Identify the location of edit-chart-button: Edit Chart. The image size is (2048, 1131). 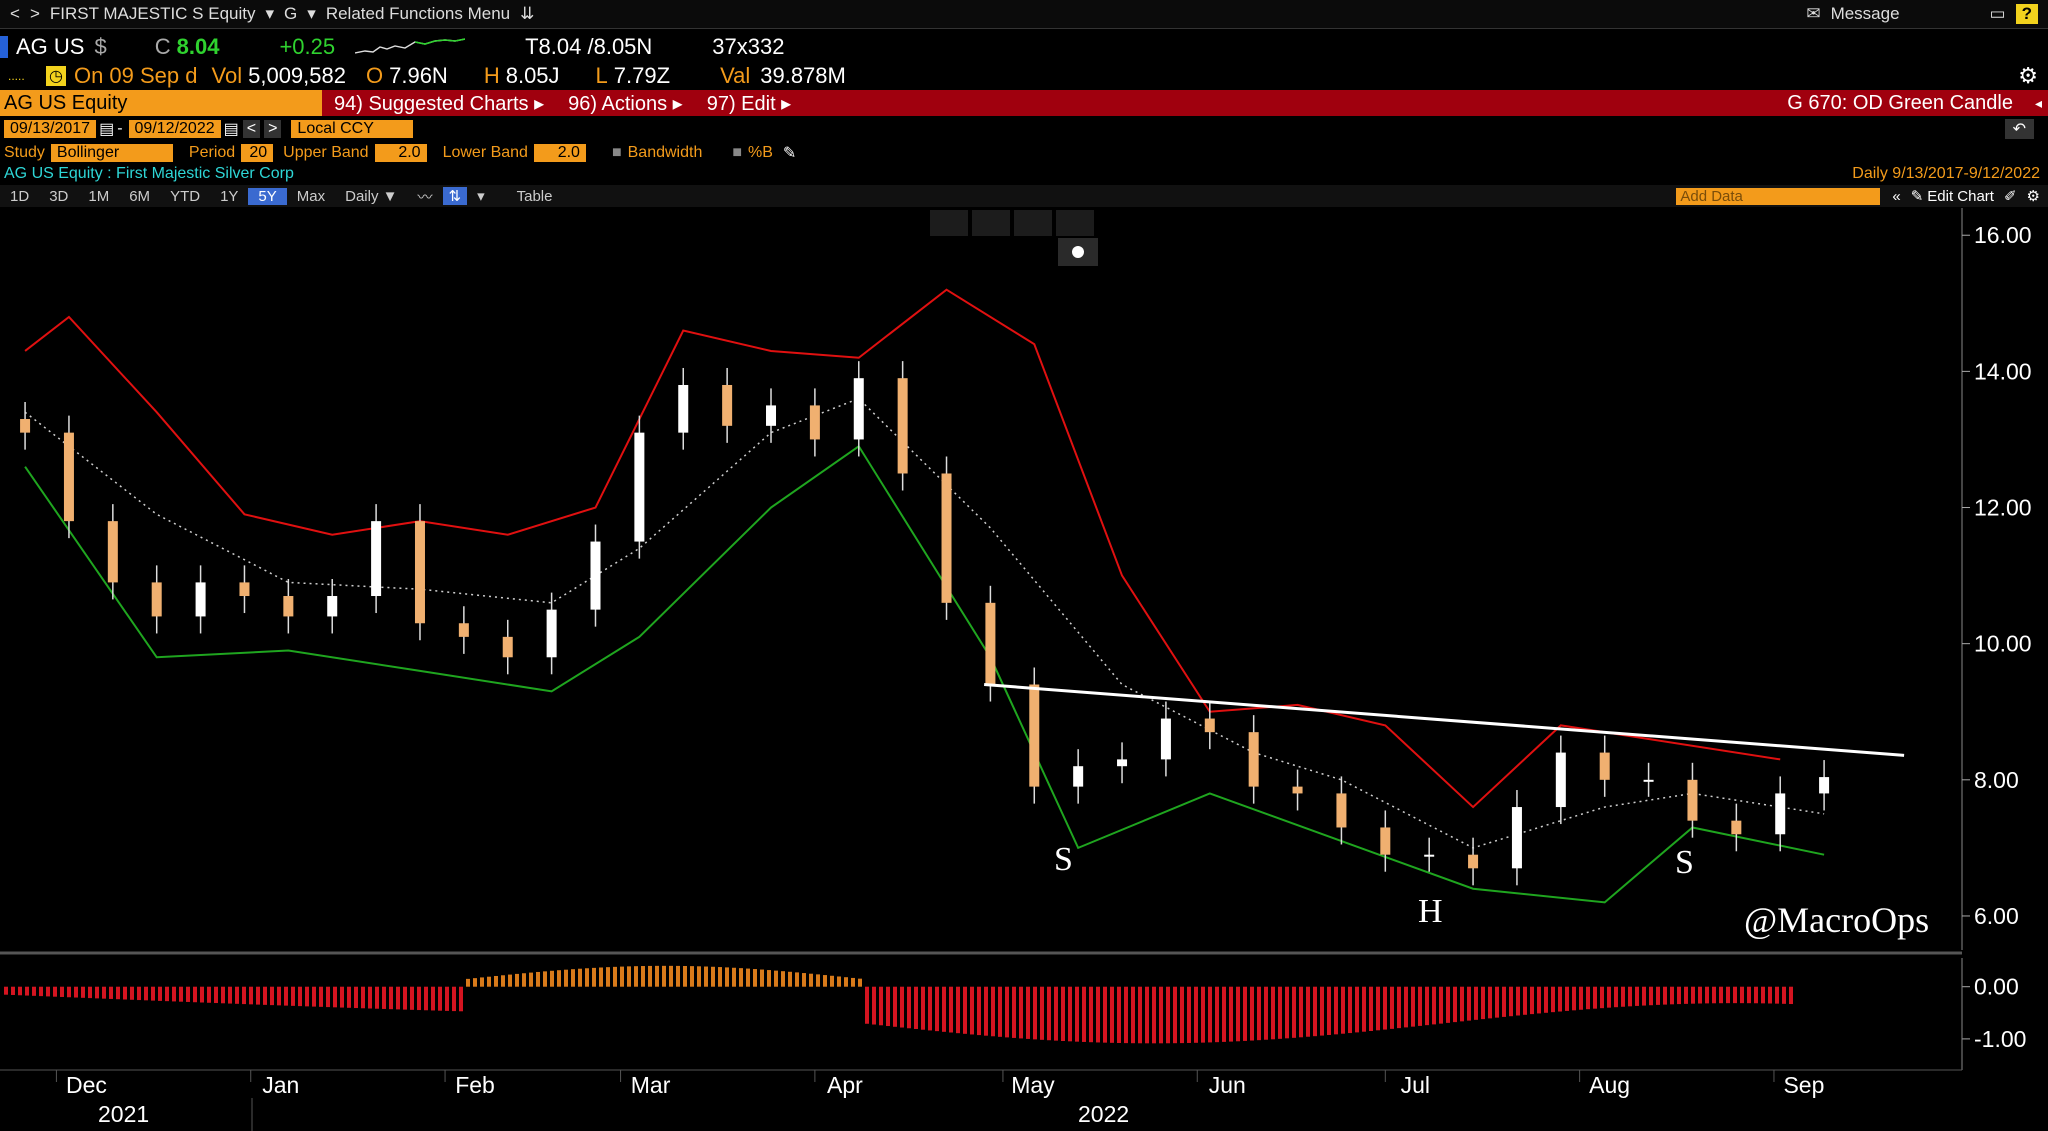
(1960, 196).